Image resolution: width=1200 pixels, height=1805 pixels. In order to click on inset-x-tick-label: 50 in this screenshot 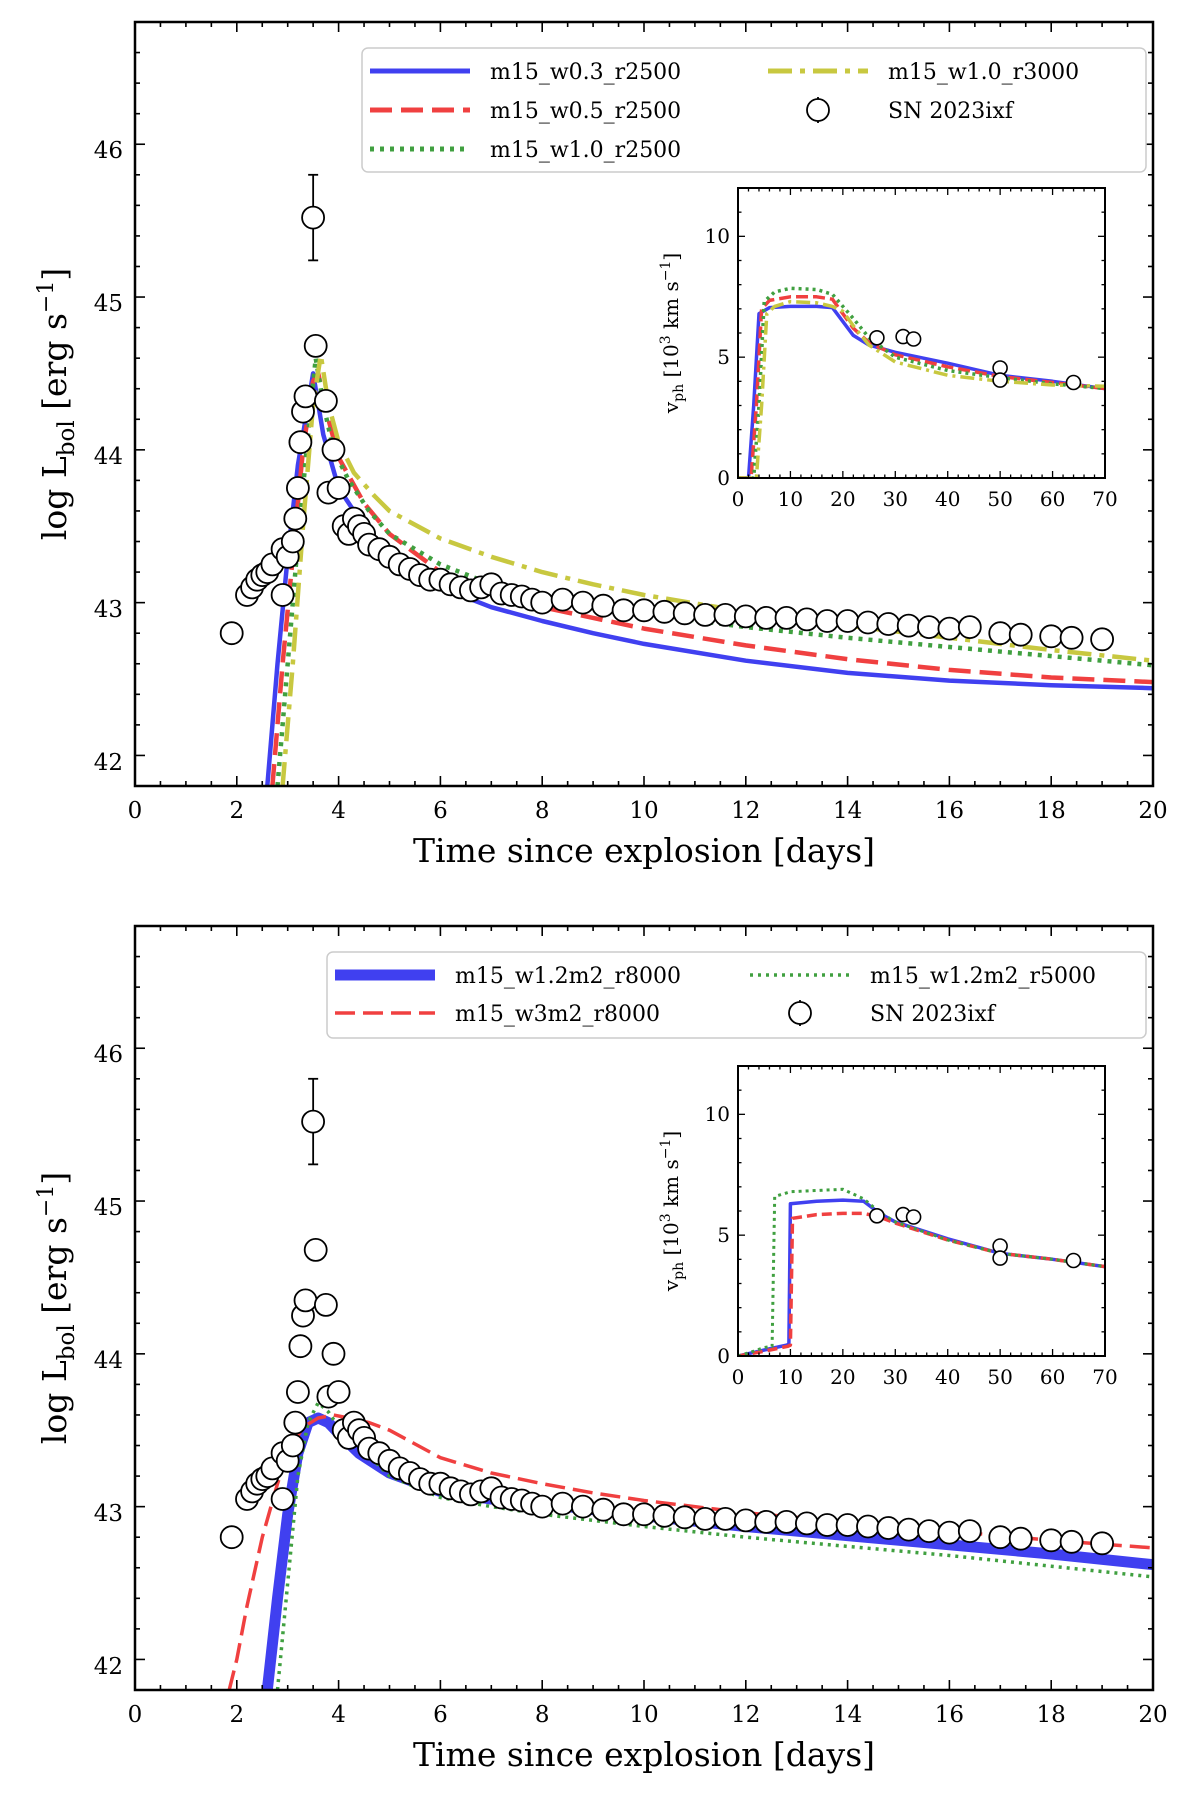, I will do `click(999, 499)`.